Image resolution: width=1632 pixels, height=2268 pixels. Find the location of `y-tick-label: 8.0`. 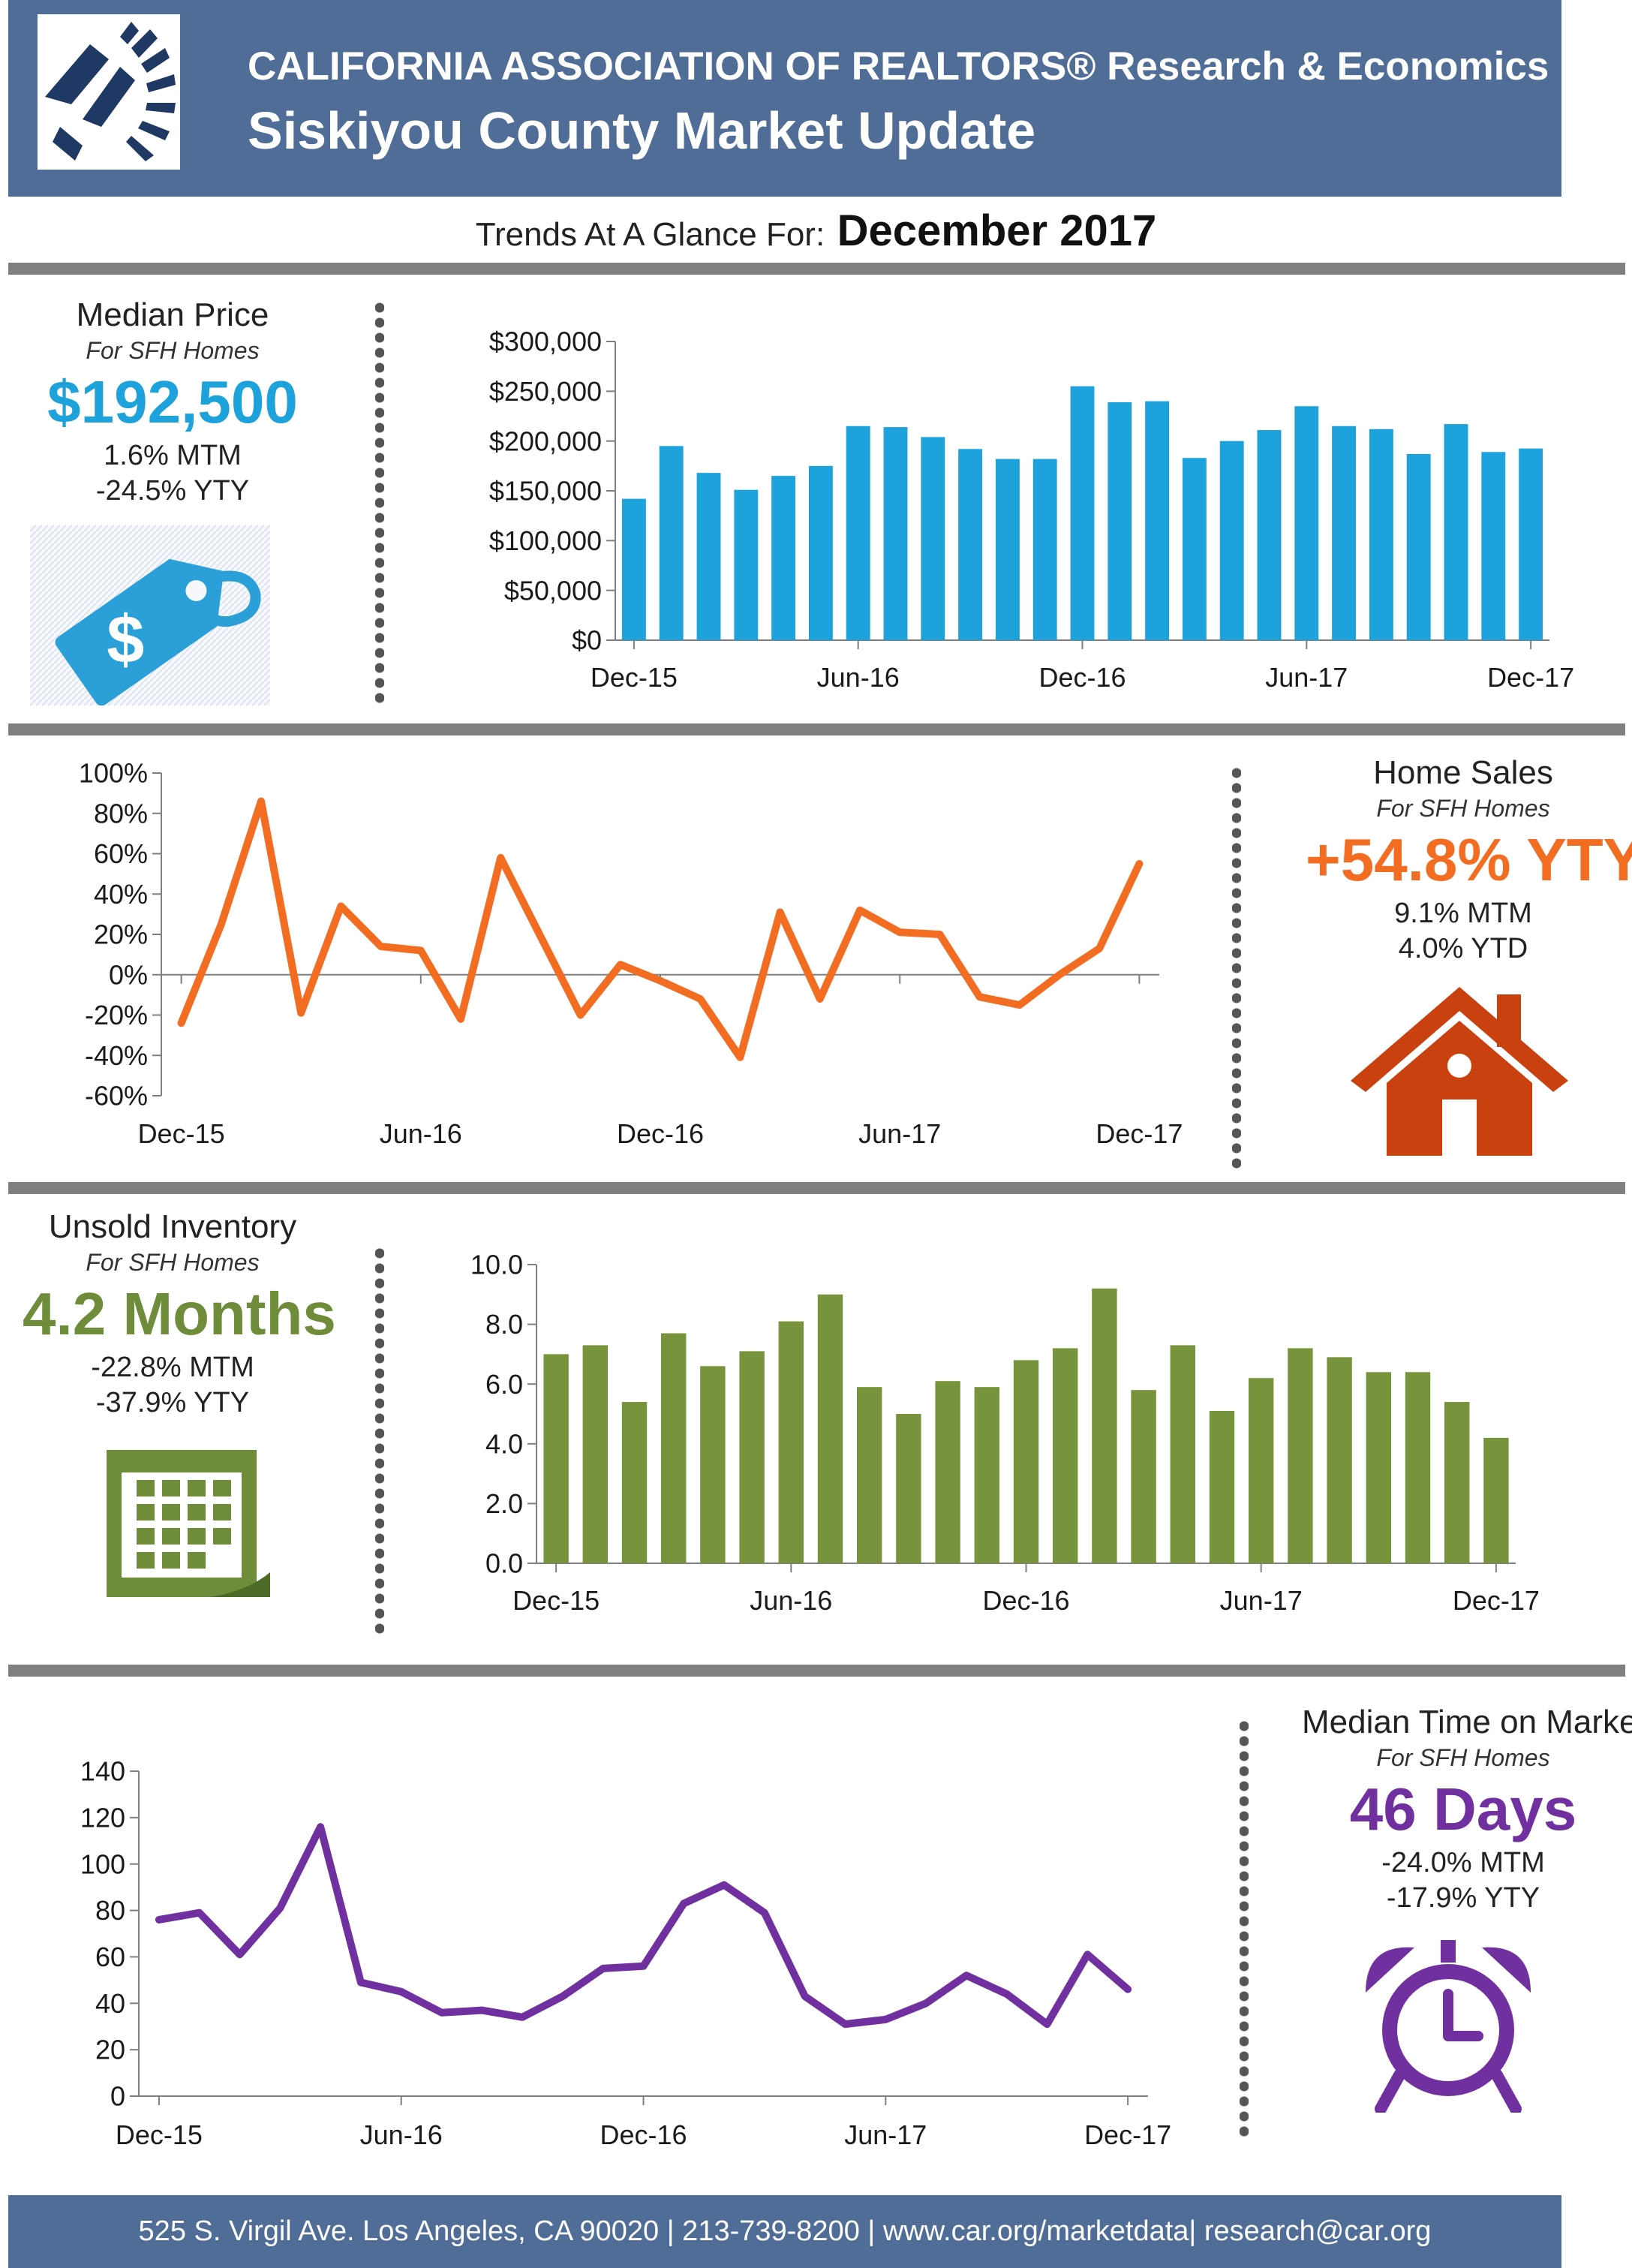

y-tick-label: 8.0 is located at coordinates (504, 1324).